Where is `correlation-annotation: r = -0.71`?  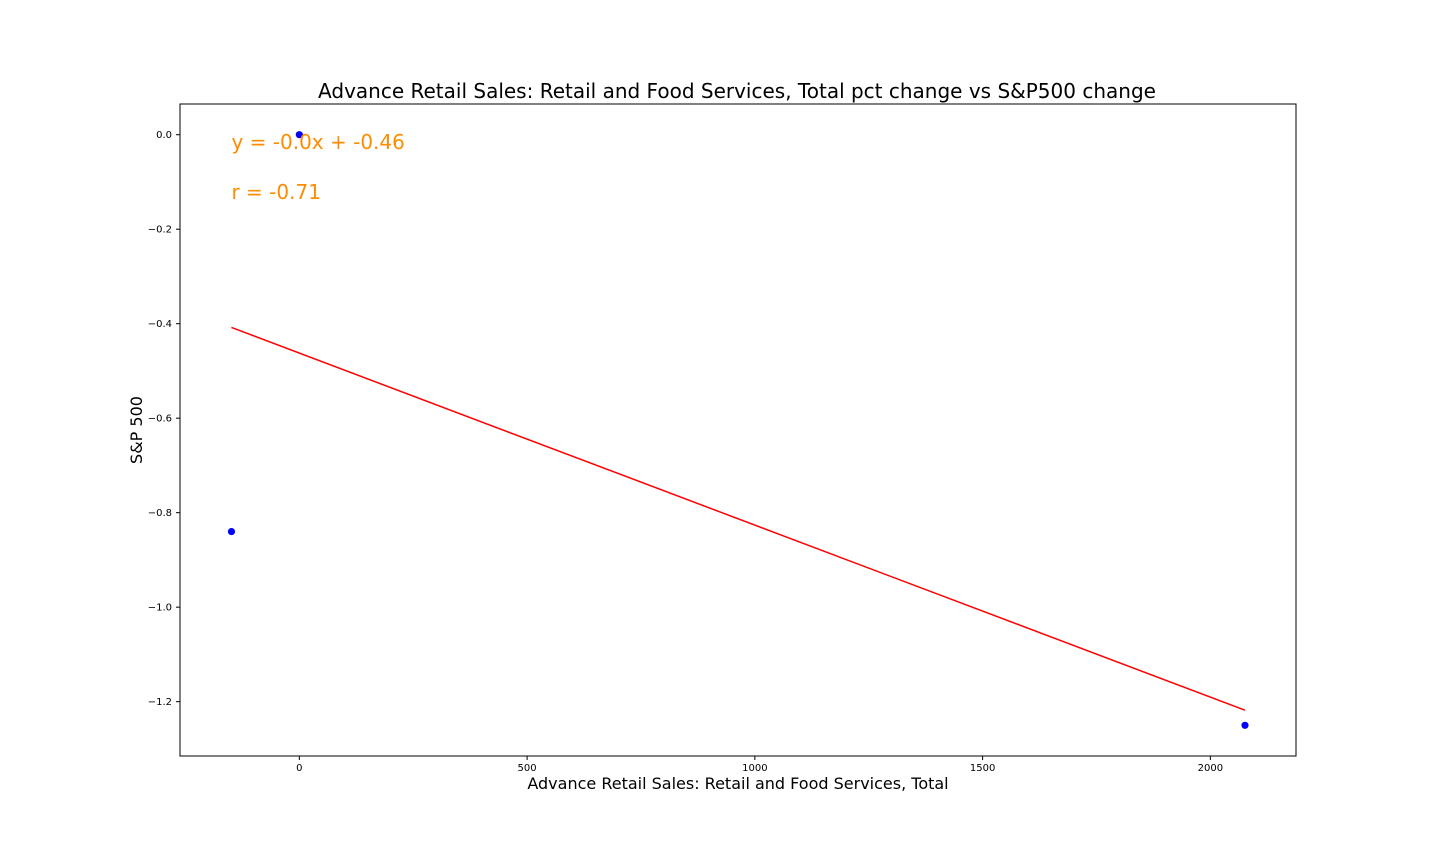
correlation-annotation: r = -0.71 is located at coordinates (275, 192).